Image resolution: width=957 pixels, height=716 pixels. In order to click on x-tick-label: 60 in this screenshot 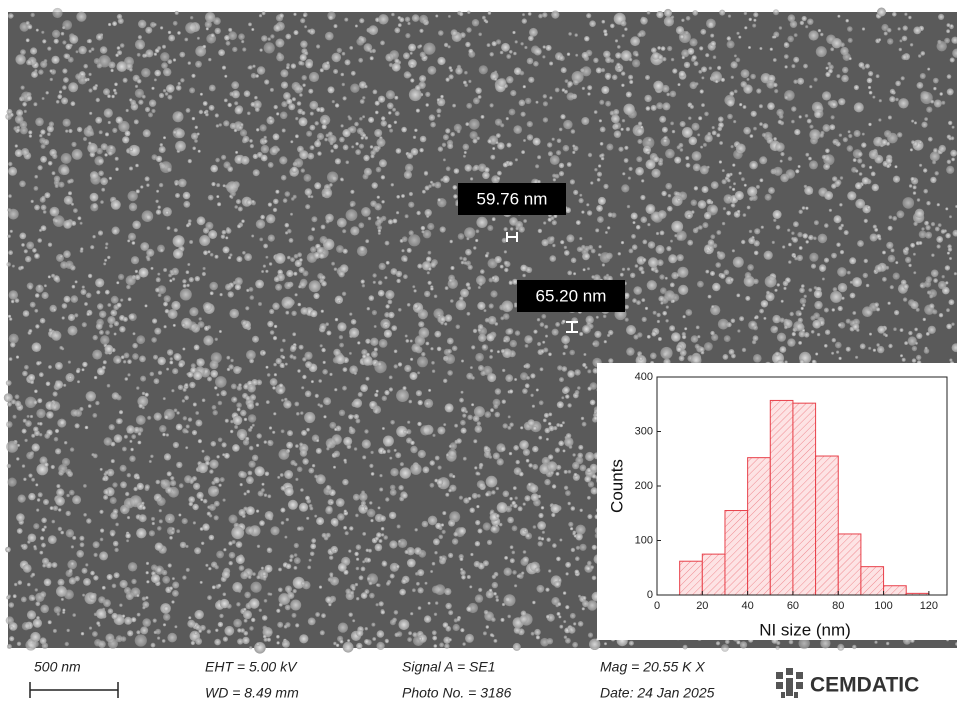, I will do `click(793, 606)`.